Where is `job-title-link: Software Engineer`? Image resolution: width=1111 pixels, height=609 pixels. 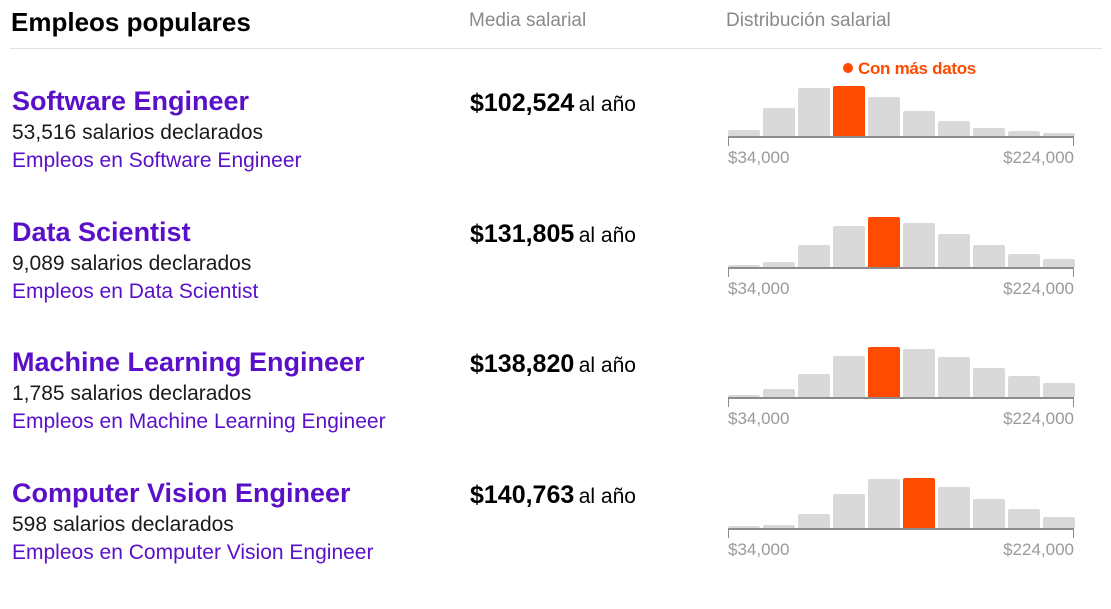 job-title-link: Software Engineer is located at coordinates (131, 101).